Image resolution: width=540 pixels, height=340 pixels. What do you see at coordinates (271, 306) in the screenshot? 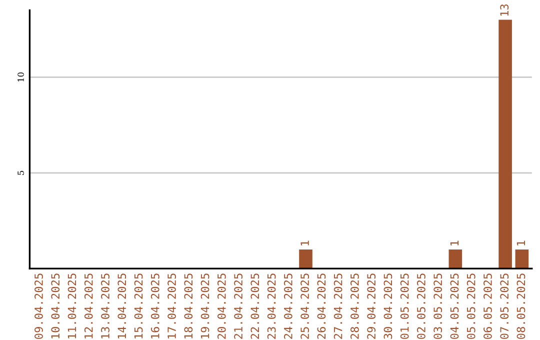
I see `x-tick-label: 23.04.2025` at bounding box center [271, 306].